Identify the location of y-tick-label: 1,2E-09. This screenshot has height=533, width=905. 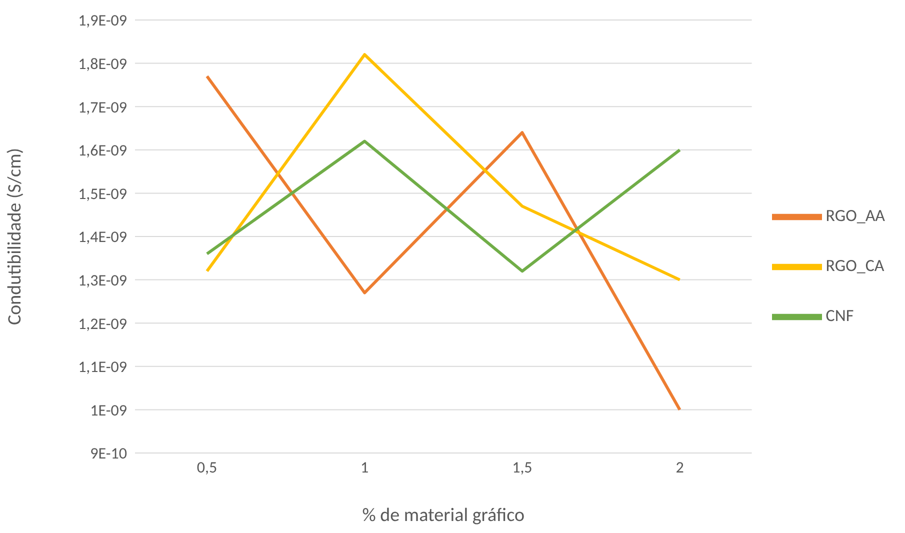
(102, 324).